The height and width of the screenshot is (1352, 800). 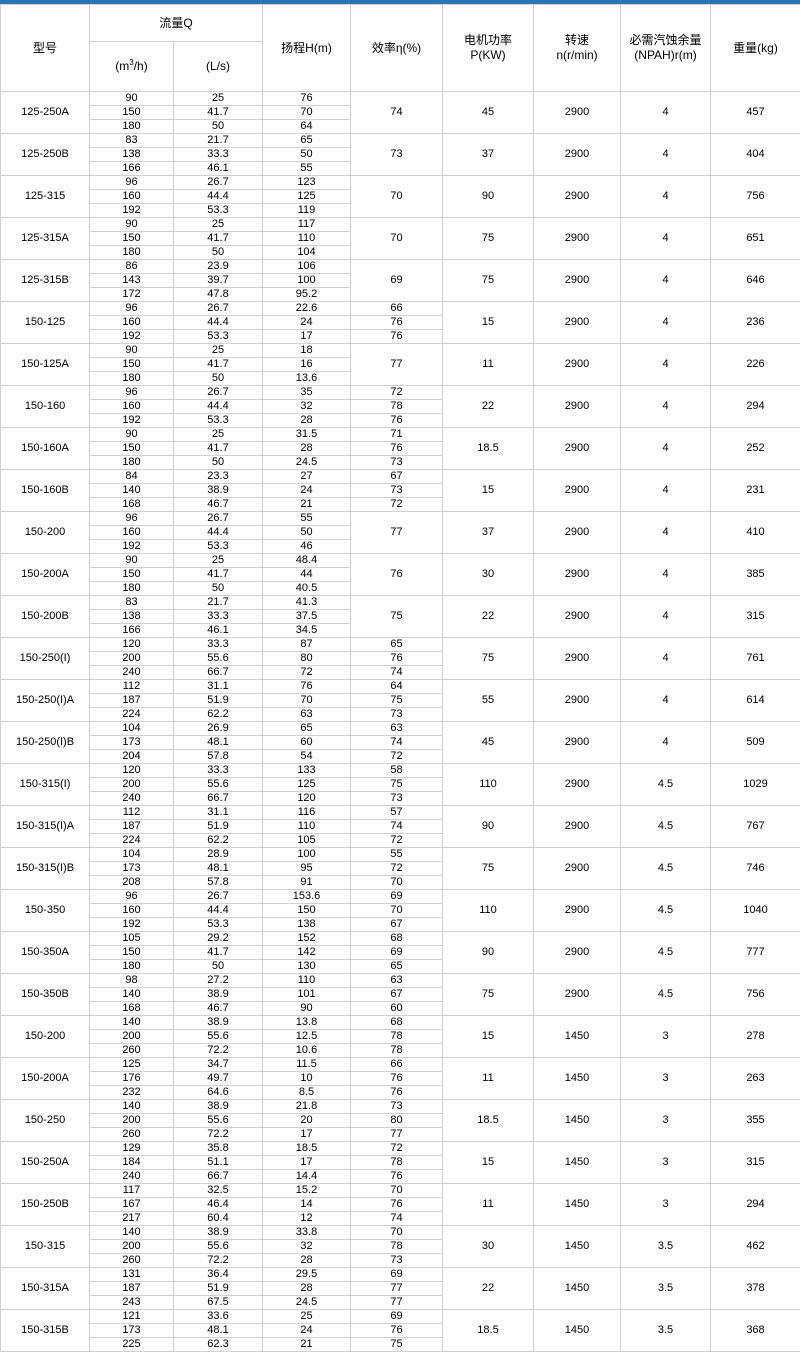 What do you see at coordinates (397, 435) in the screenshot?
I see `efficiency-cell: 71` at bounding box center [397, 435].